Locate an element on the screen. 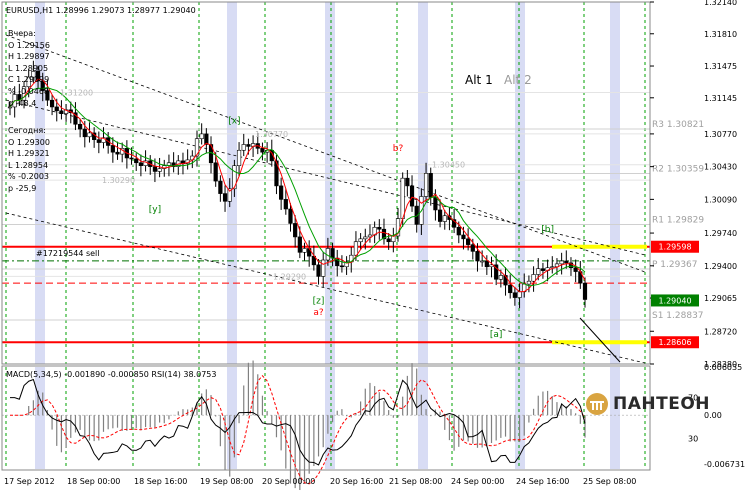 Image resolution: width=751 pixels, height=496 pixels. target-zone-resistance is located at coordinates (599, 246).